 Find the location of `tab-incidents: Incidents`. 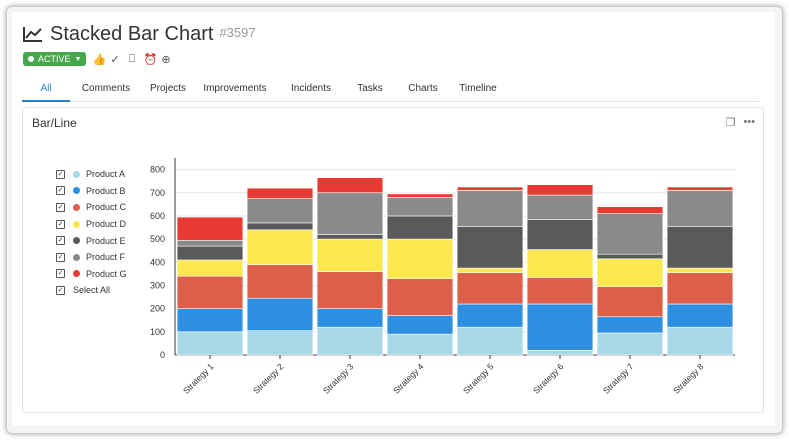

tab-incidents: Incidents is located at coordinates (311, 88).